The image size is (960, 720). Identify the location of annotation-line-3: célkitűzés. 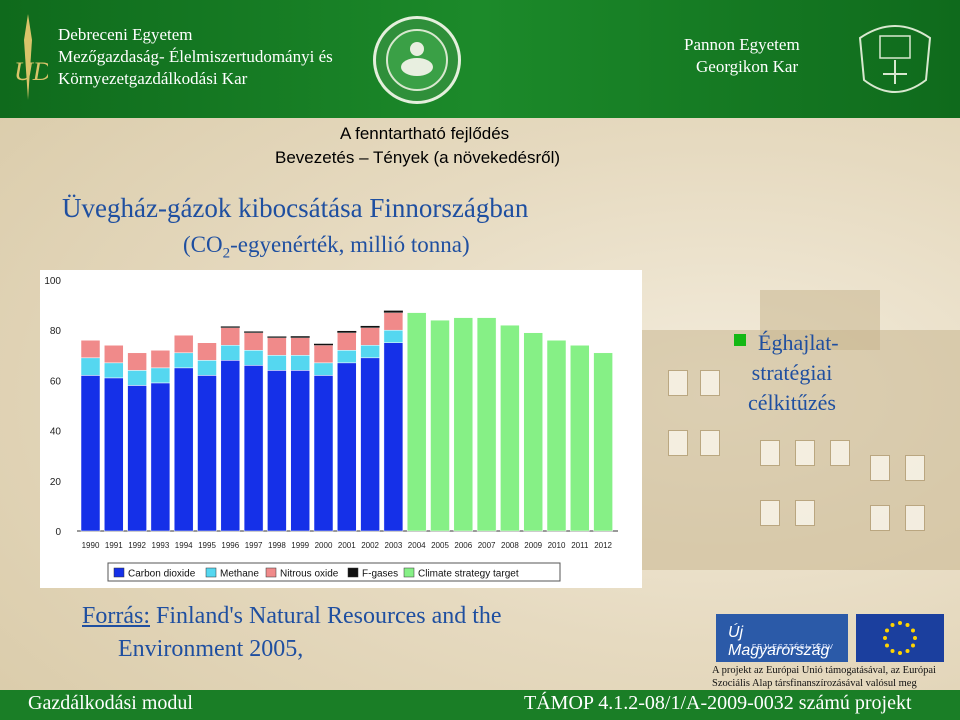
(792, 402).